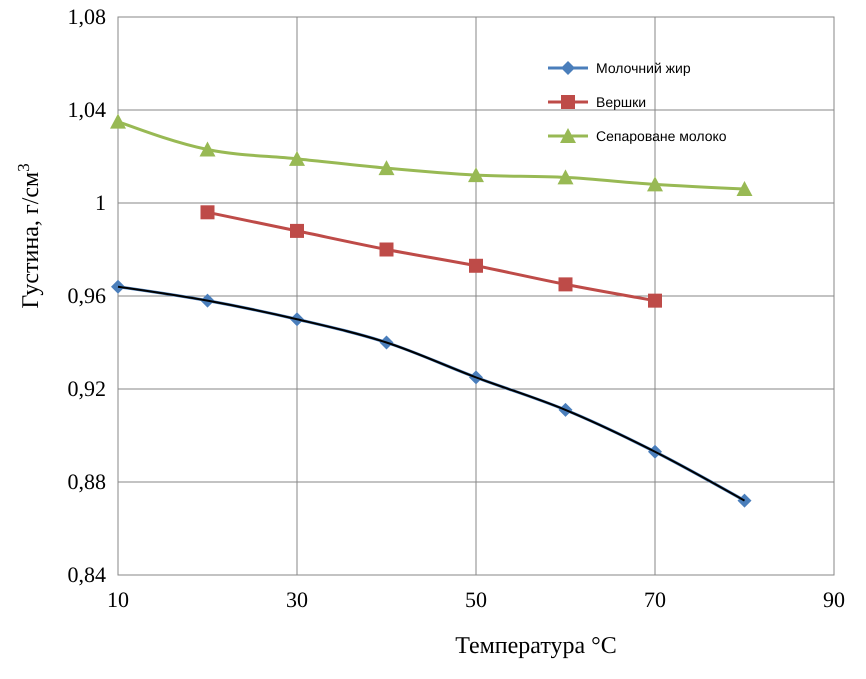  Describe the element at coordinates (661, 136) in the screenshot. I see `legend-label: Сепароване молоко` at that location.